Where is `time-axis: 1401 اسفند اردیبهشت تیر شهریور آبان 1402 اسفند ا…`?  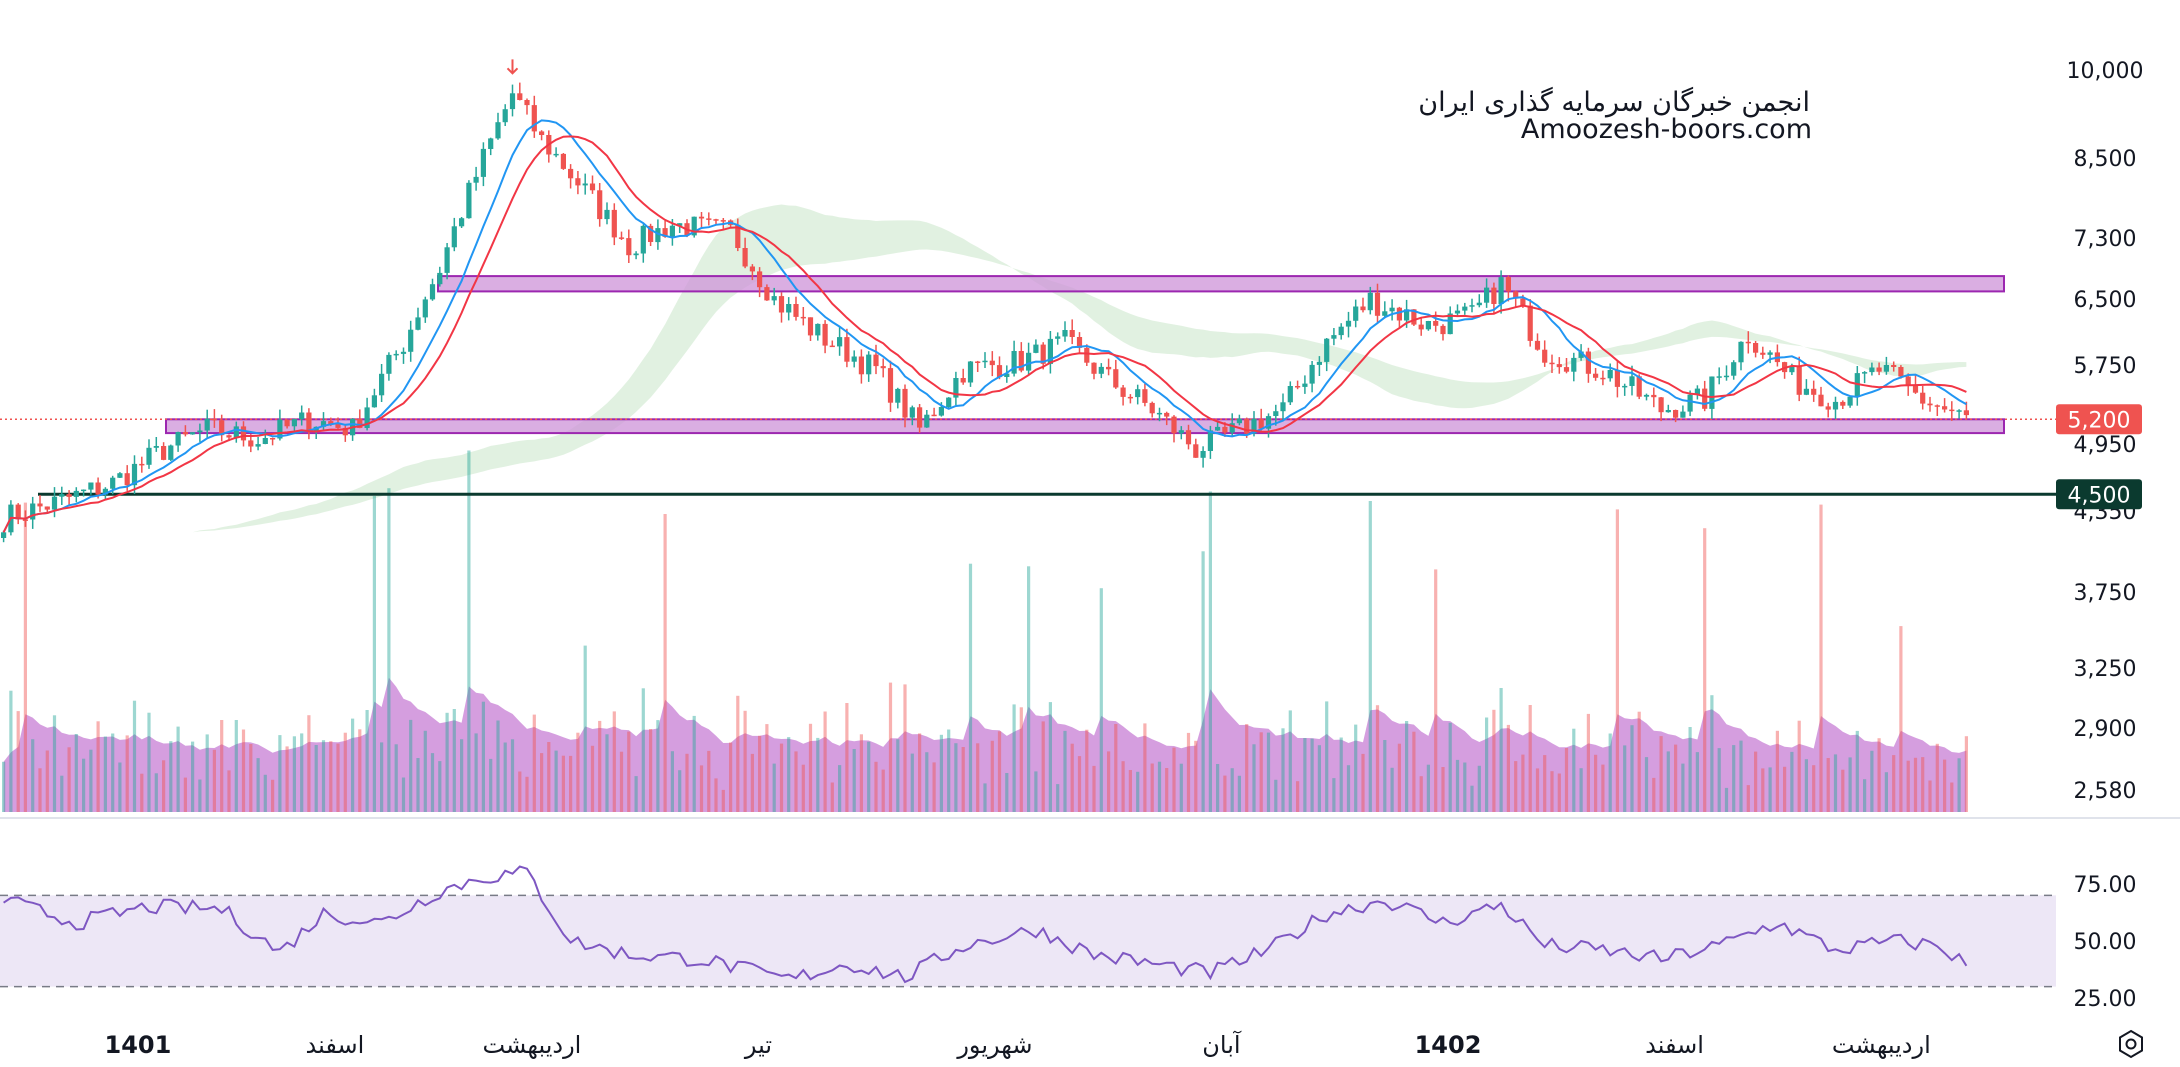 time-axis: 1401 اسفند اردیبهشت تیر شهریور آبان 1402 اسفند ا… is located at coordinates (1018, 1044).